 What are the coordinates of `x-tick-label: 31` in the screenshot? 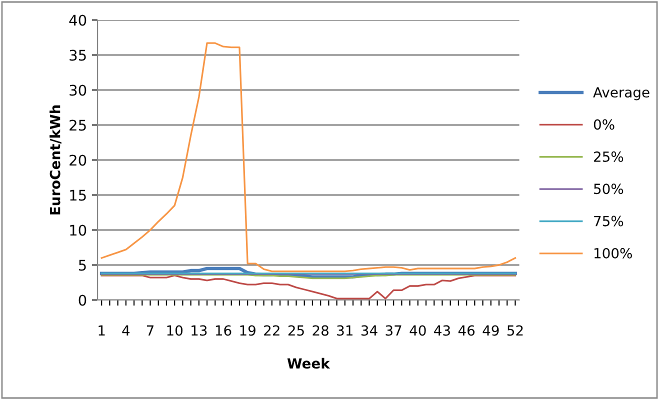 It's located at (344, 330).